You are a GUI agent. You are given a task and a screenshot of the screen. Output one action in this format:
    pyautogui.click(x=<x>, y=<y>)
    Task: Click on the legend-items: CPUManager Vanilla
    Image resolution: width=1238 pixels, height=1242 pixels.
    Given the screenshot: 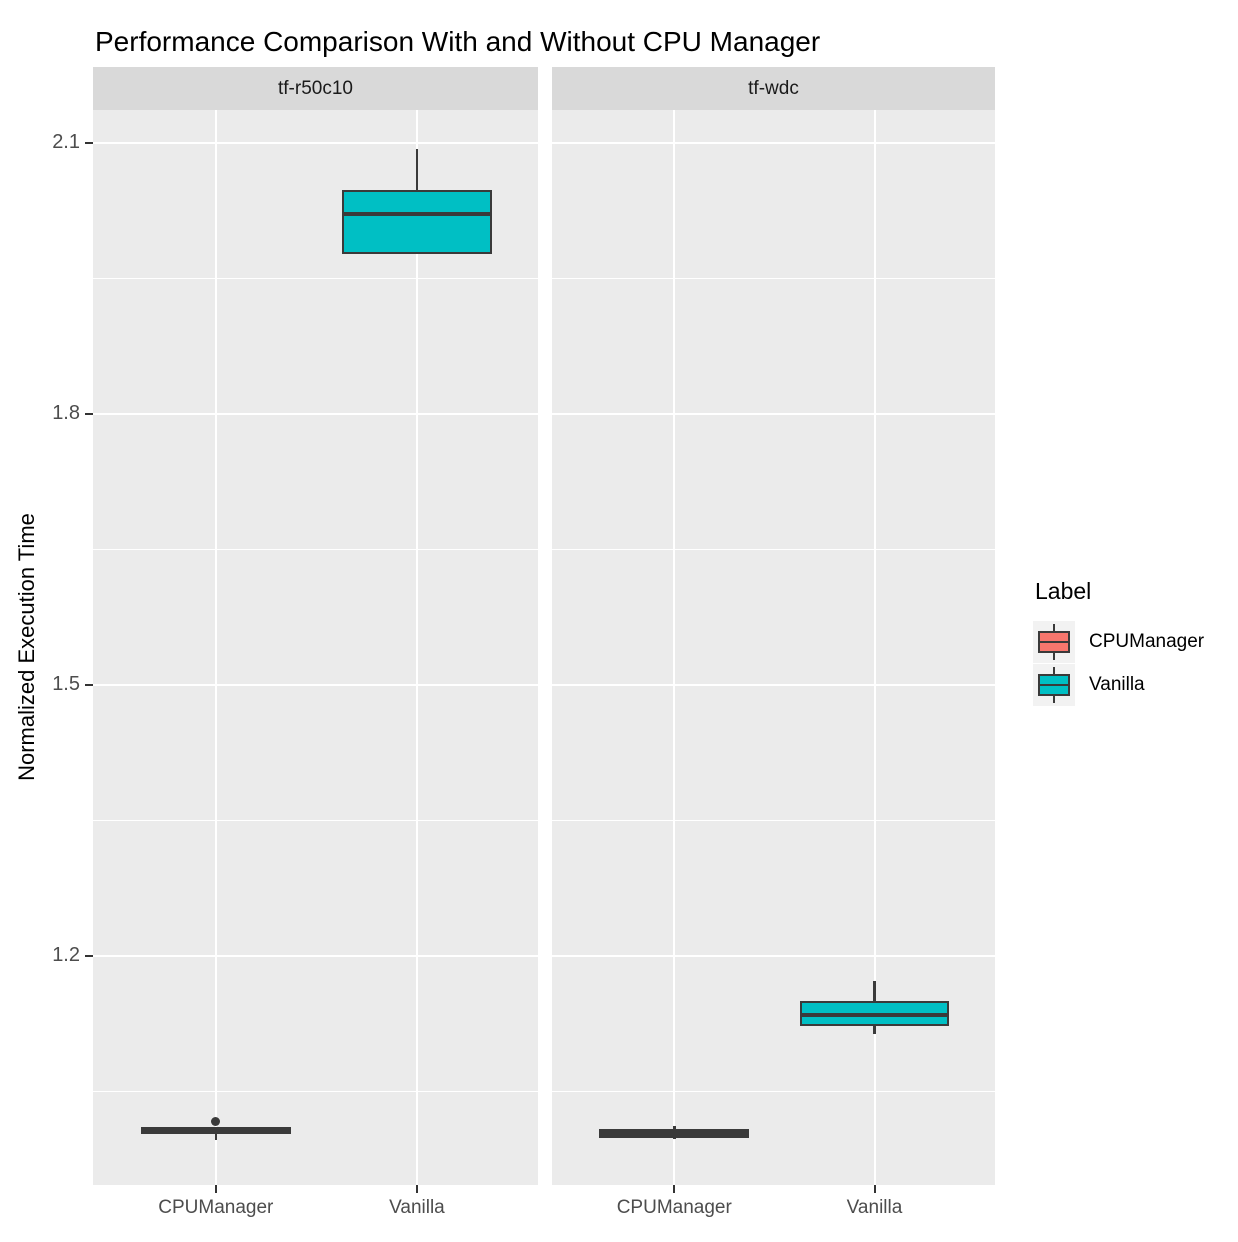 What is the action you would take?
    pyautogui.click(x=1118, y=663)
    